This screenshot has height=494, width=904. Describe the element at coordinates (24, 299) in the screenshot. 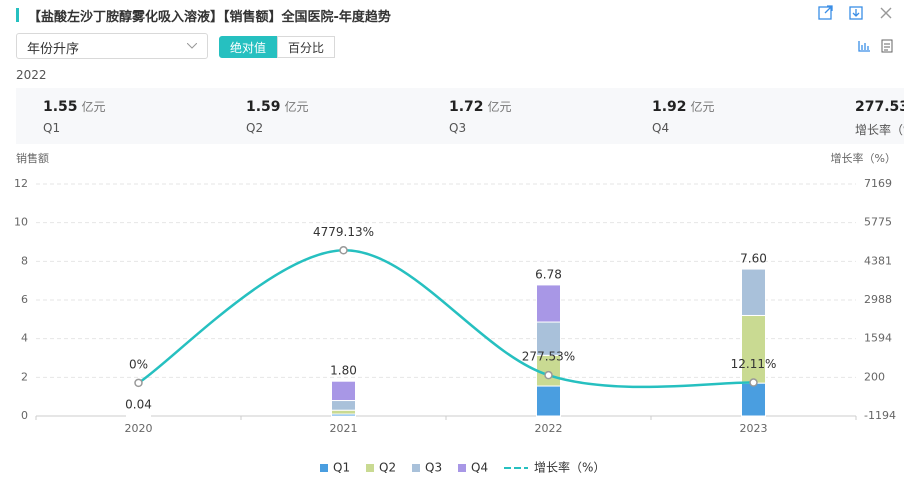

I see `y-tick-label: 6` at that location.